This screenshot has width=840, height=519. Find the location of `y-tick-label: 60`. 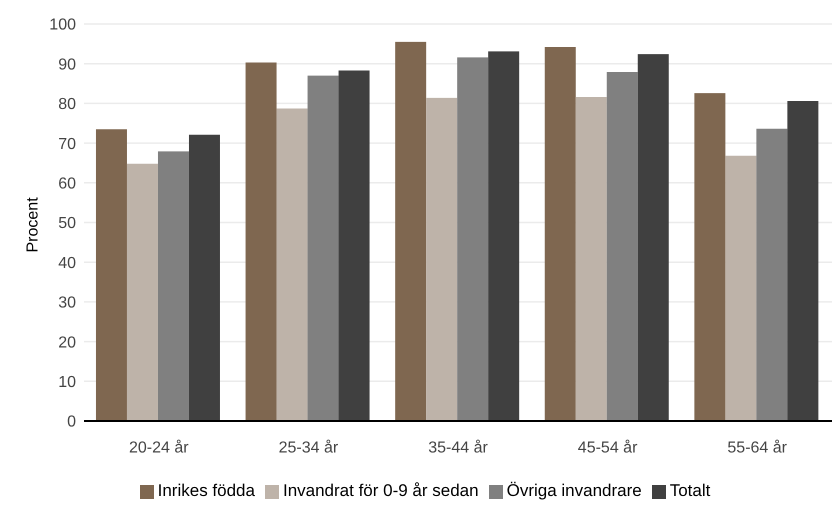

y-tick-label: 60 is located at coordinates (67, 183).